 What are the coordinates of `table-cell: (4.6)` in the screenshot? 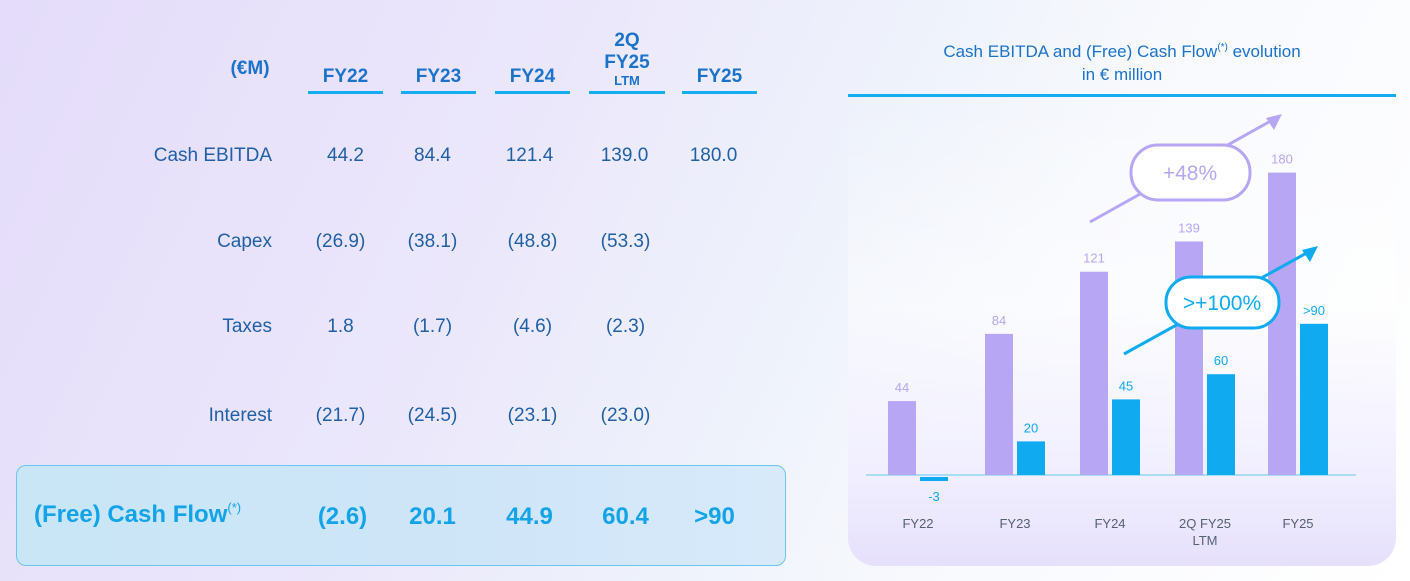 It's located at (532, 326).